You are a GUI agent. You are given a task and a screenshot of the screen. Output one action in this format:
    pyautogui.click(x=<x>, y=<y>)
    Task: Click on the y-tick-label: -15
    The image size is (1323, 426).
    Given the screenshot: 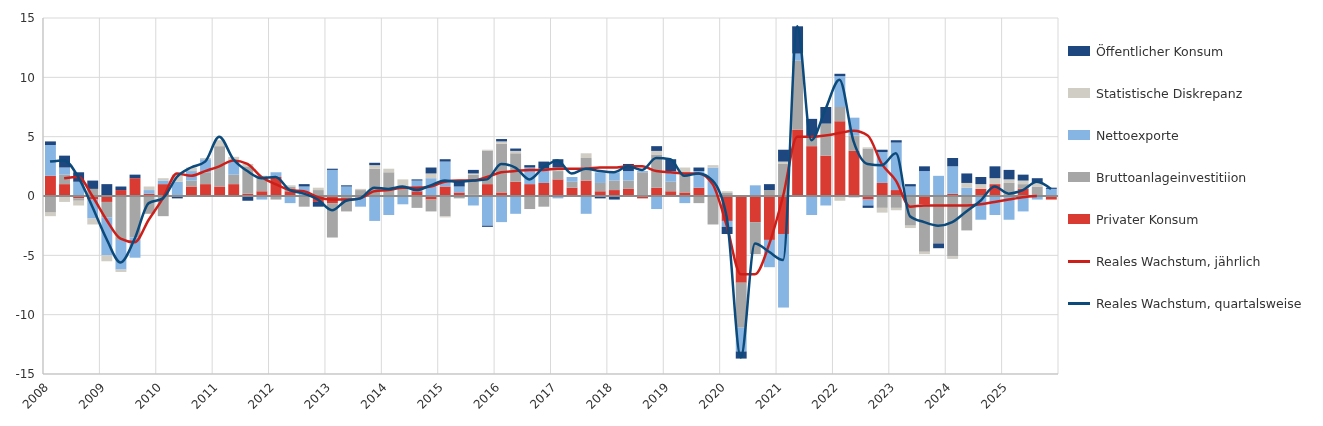 What is the action you would take?
    pyautogui.click(x=25, y=374)
    